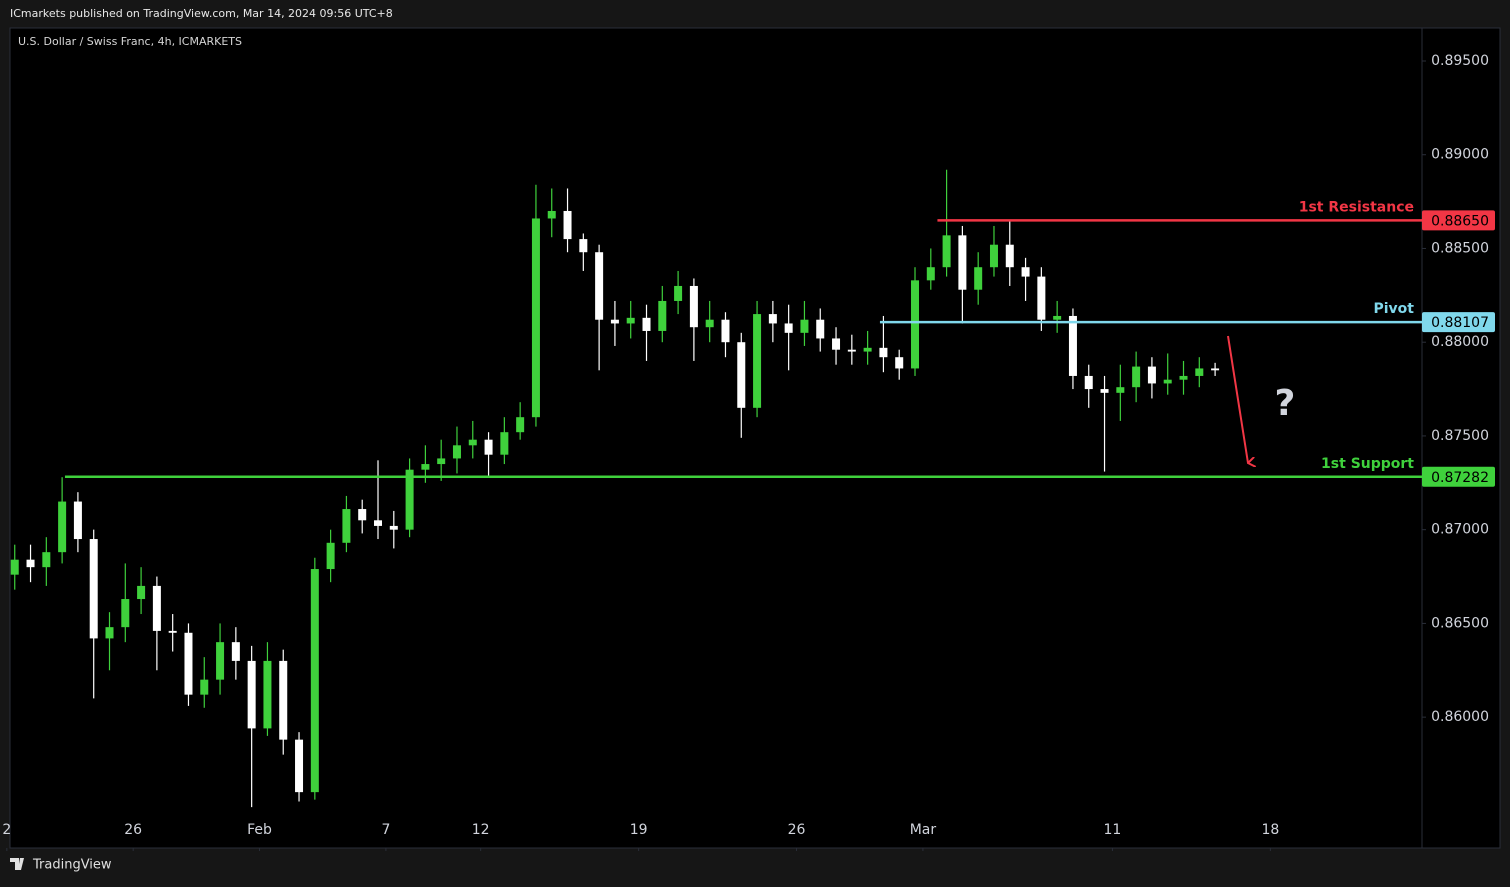  What do you see at coordinates (1394, 309) in the screenshot?
I see `level-name: Pivot` at bounding box center [1394, 309].